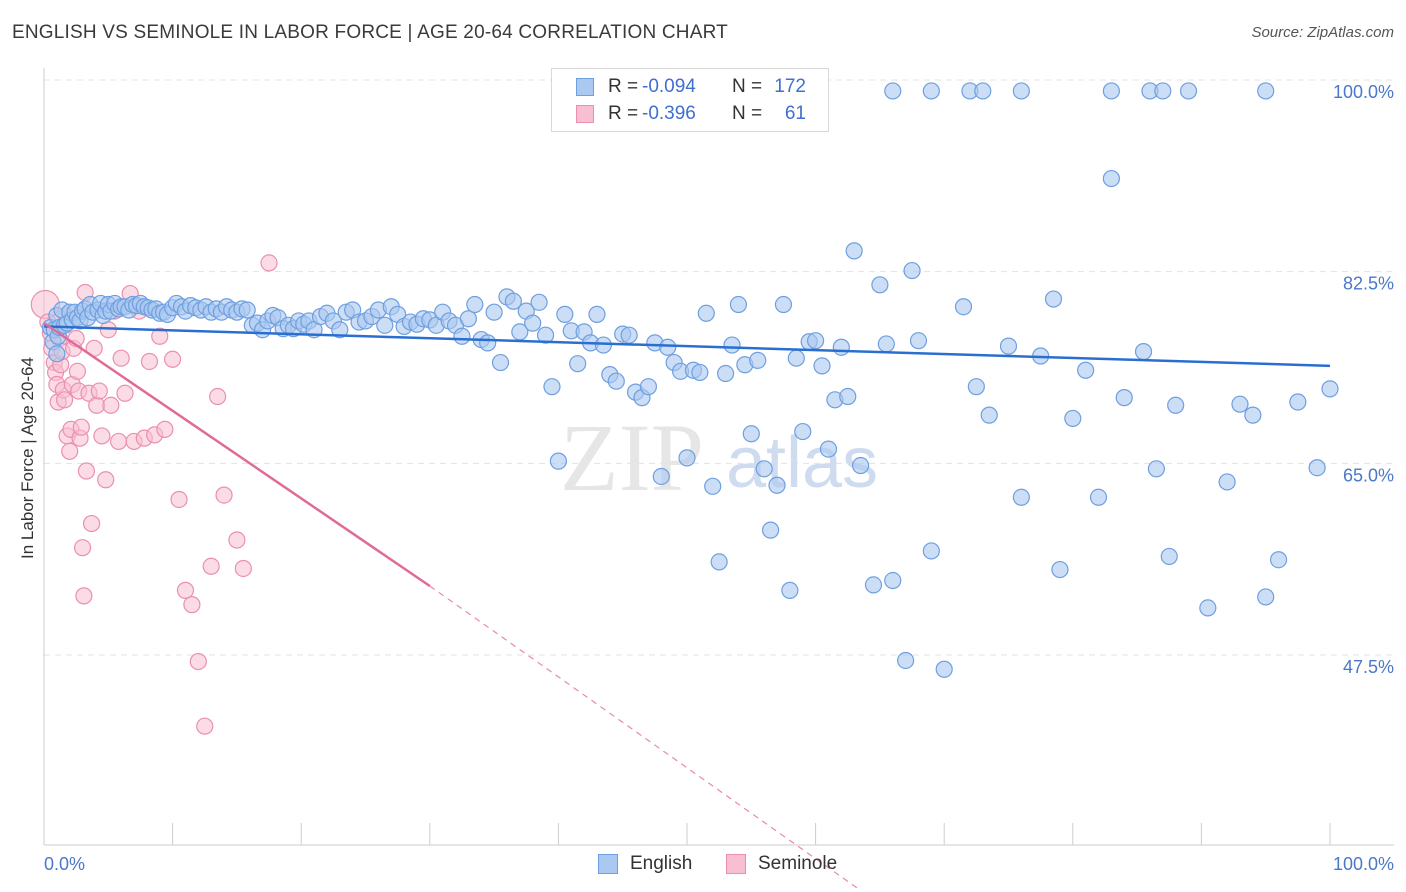 This screenshot has height=892, width=1406. I want to click on legend-row-english: R = -0.094 N = 172, so click(691, 87).